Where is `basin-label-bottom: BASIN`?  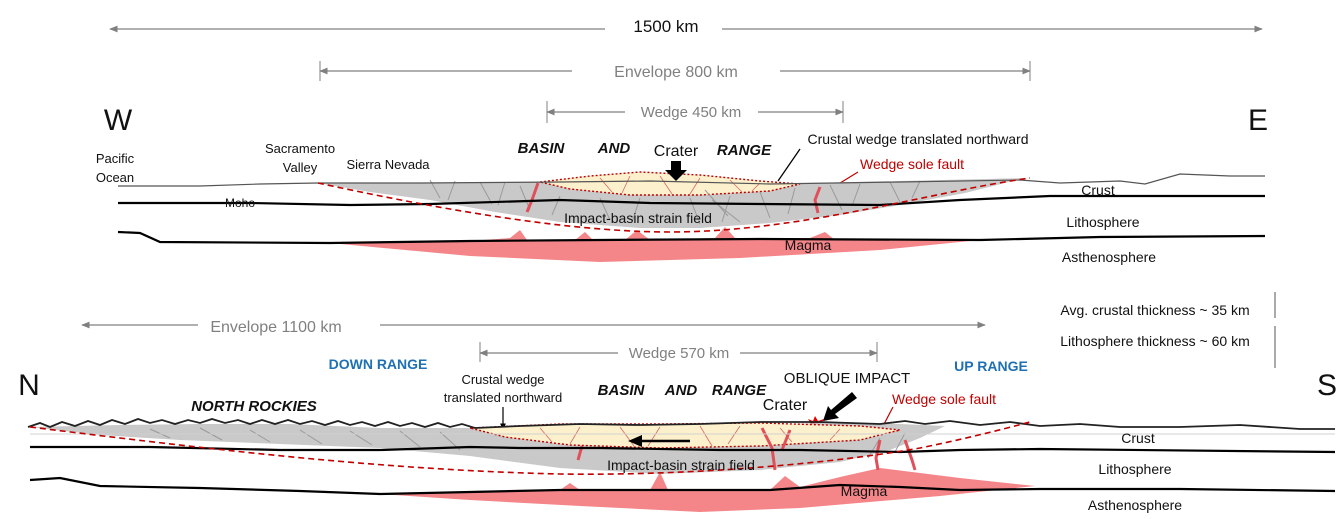
basin-label-bottom: BASIN is located at coordinates (622, 390).